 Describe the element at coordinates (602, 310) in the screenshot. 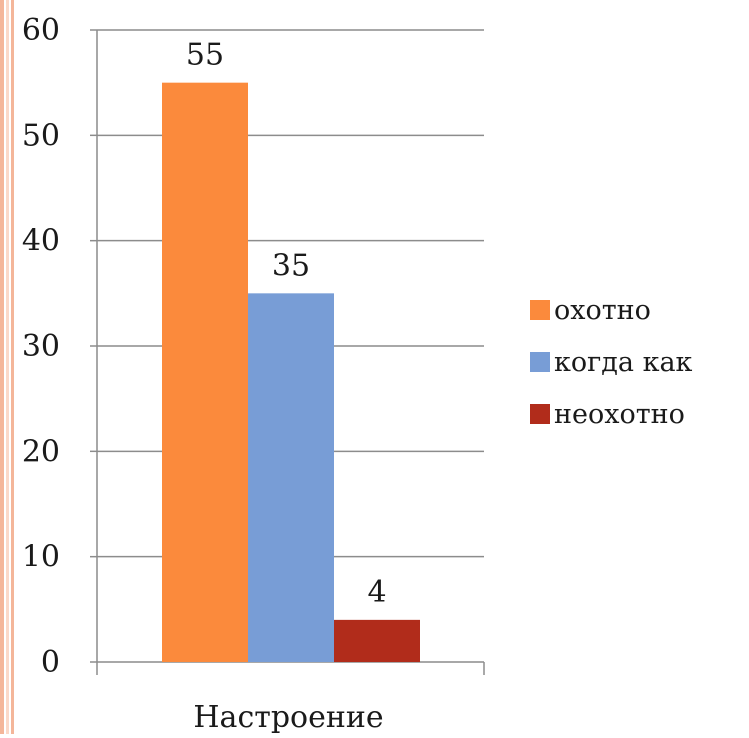

I see `legend-label-0: охотно` at that location.